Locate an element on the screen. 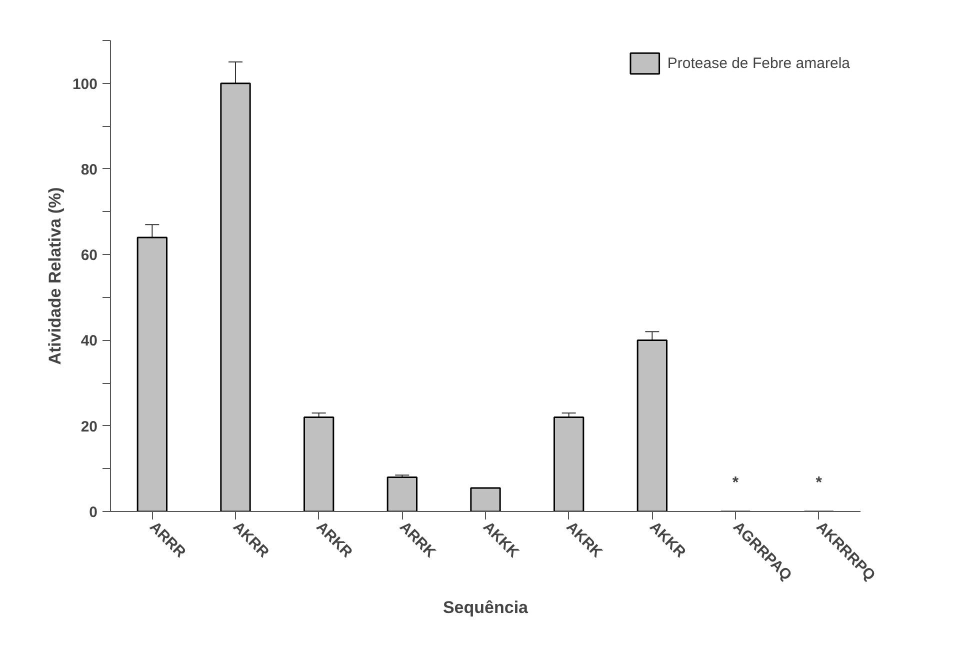 The image size is (972, 671). y-tick-label: 100 is located at coordinates (85, 84).